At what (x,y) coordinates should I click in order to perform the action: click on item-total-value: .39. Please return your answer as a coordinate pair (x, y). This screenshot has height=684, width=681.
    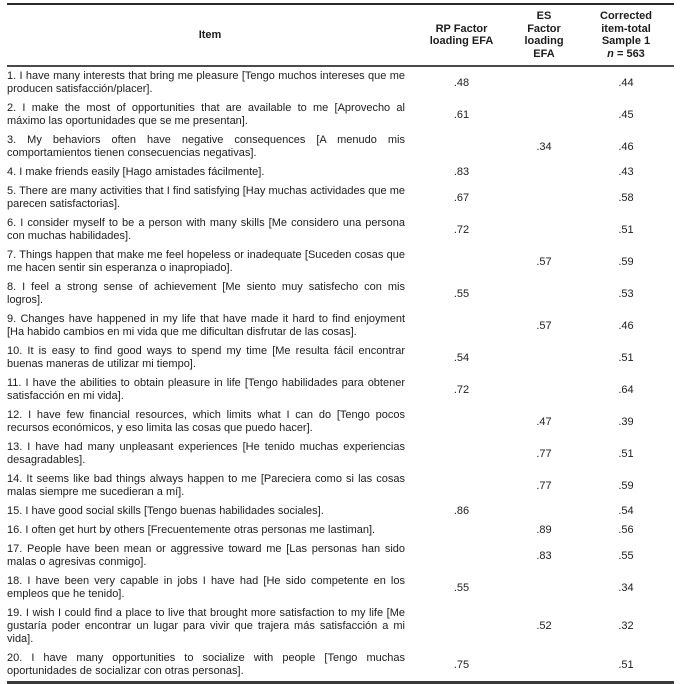
    Looking at the image, I should click on (626, 421).